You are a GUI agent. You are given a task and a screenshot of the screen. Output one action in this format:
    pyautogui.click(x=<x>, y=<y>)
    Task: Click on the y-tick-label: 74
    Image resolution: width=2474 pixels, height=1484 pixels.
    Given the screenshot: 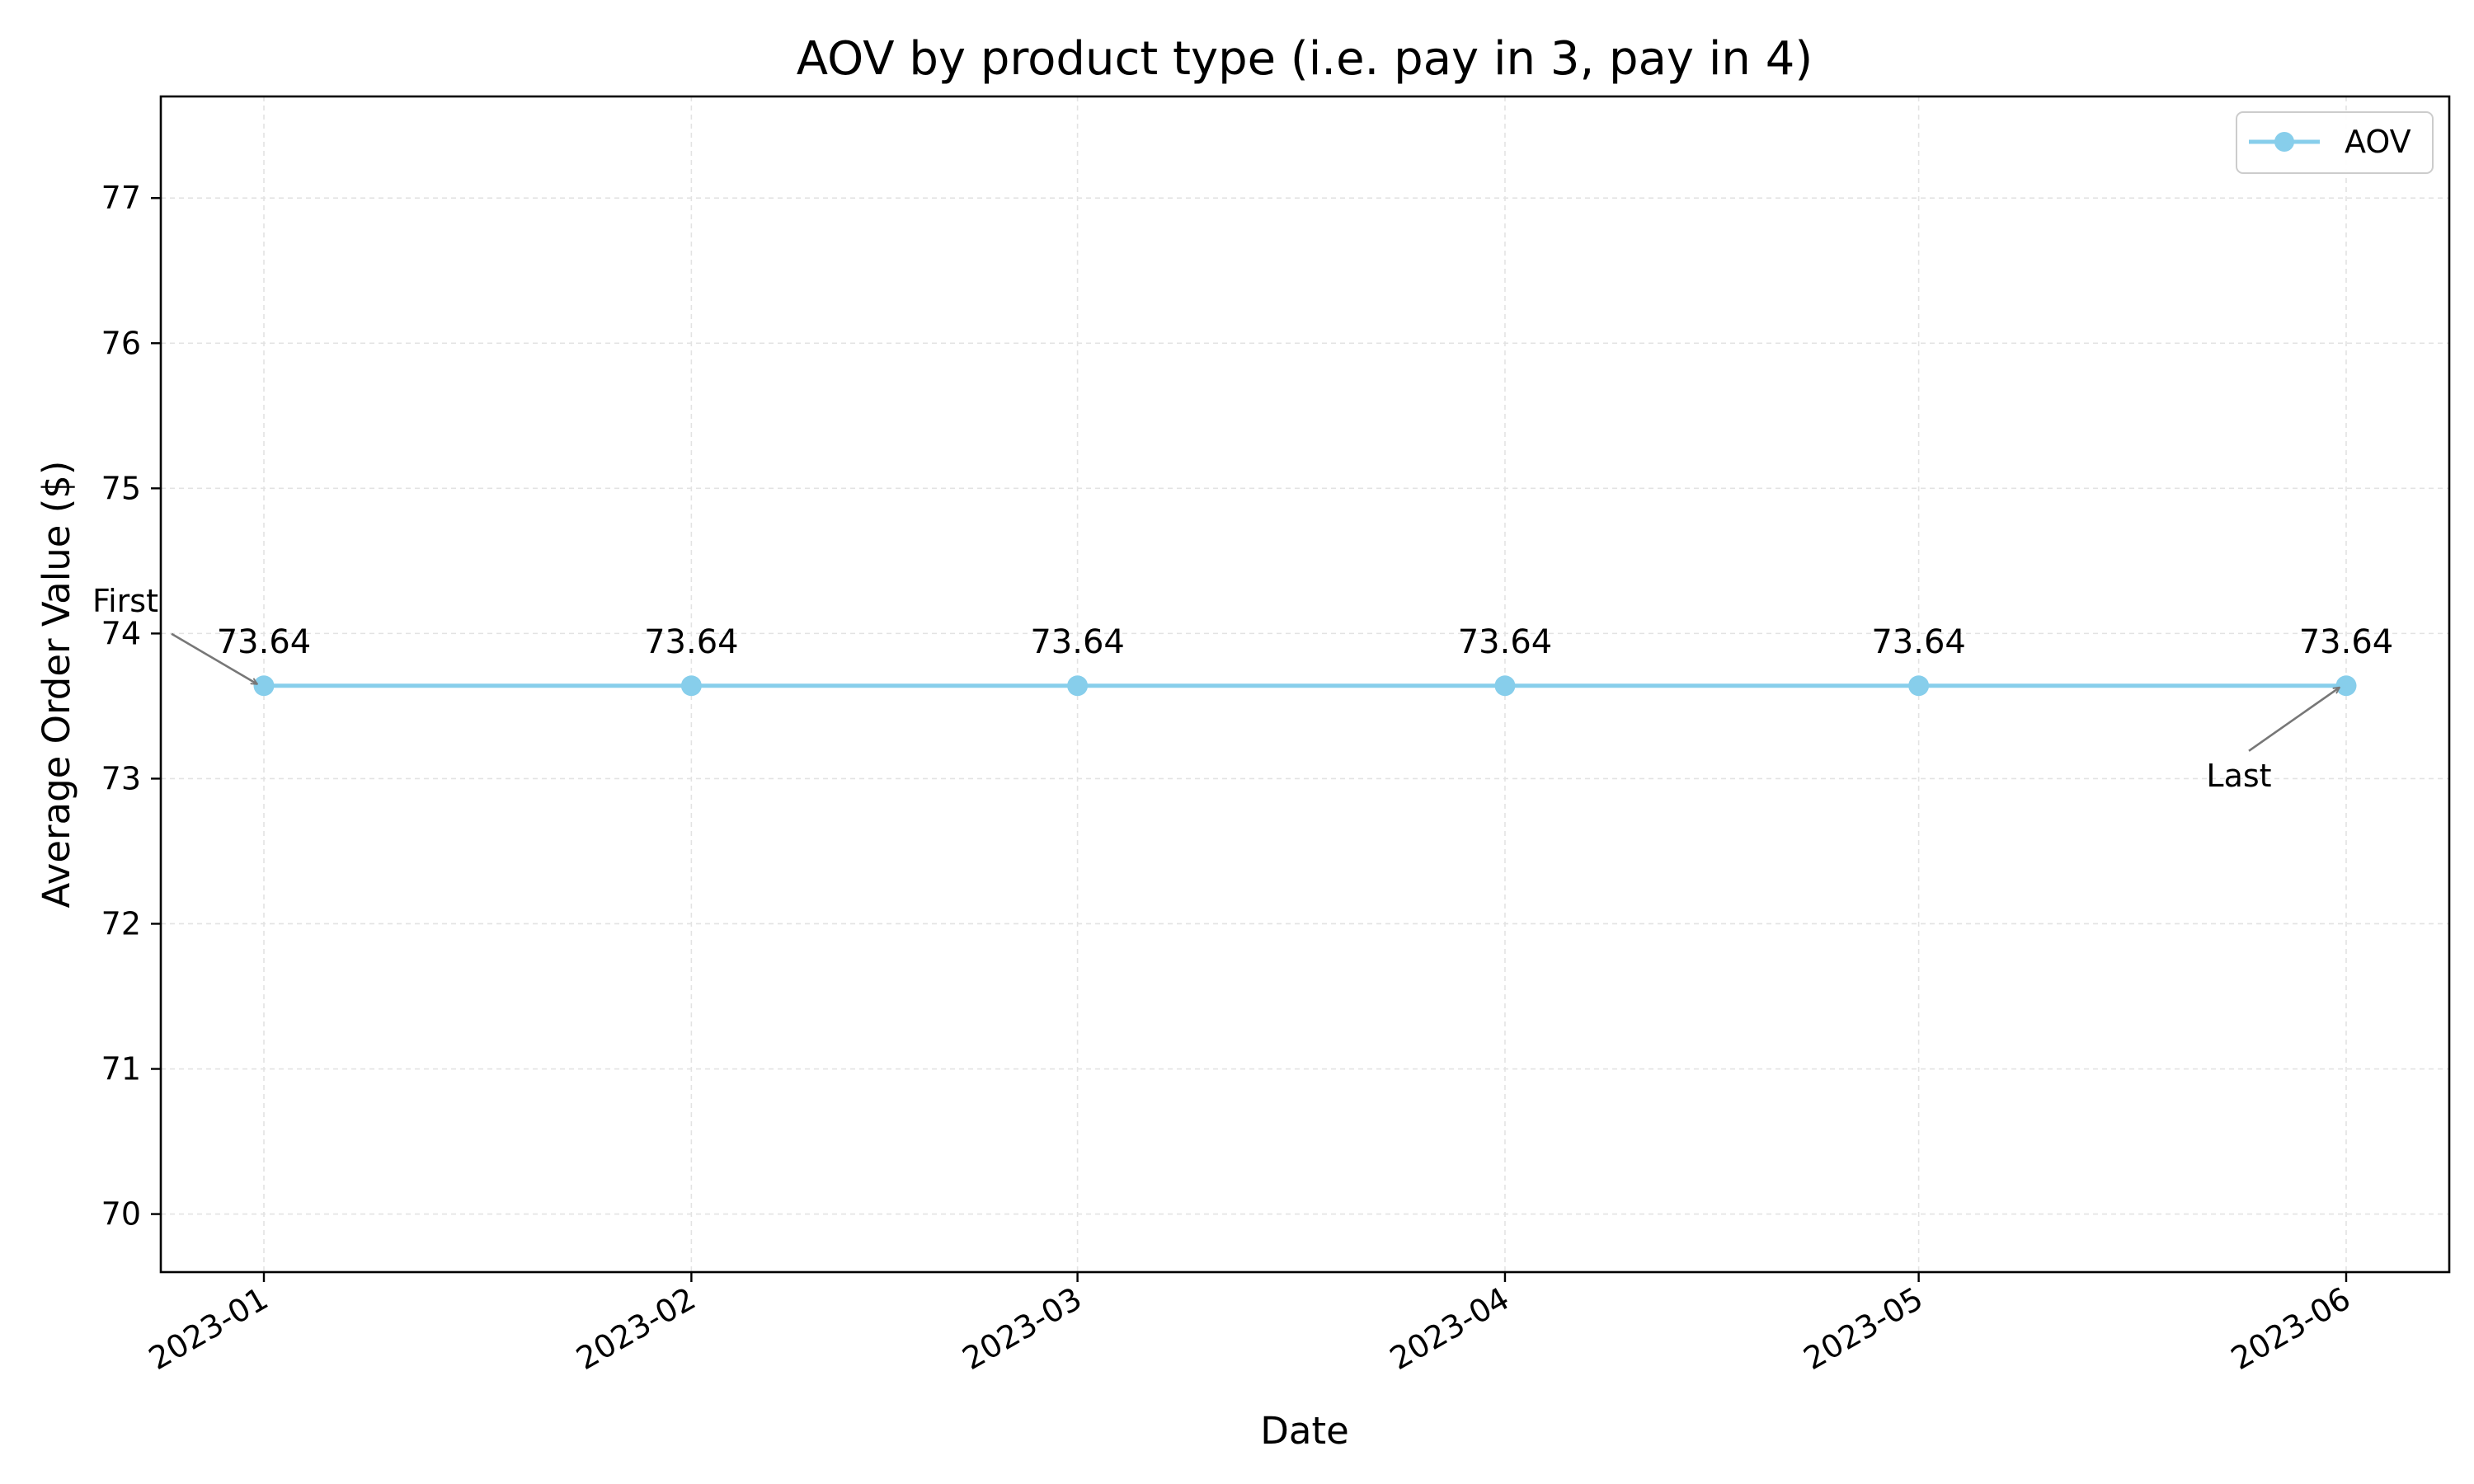 What is the action you would take?
    pyautogui.click(x=121, y=633)
    